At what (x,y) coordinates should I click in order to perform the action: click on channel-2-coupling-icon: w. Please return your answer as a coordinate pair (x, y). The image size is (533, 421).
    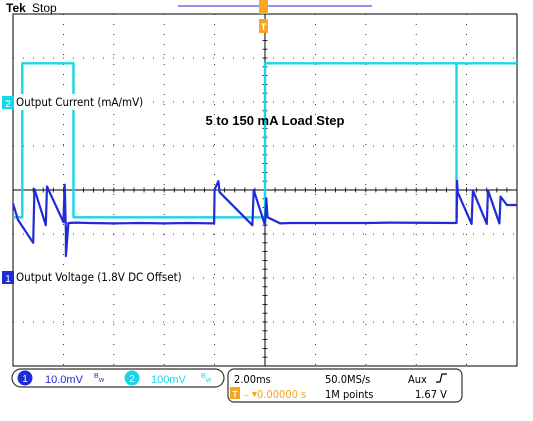
    Looking at the image, I should click on (208, 380).